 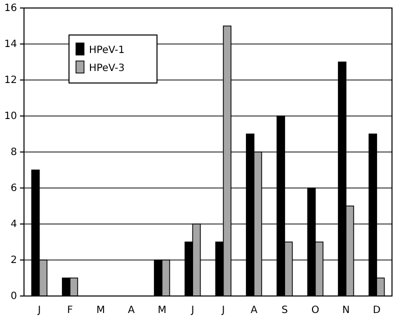 I want to click on x-tick-label: N, so click(x=346, y=310).